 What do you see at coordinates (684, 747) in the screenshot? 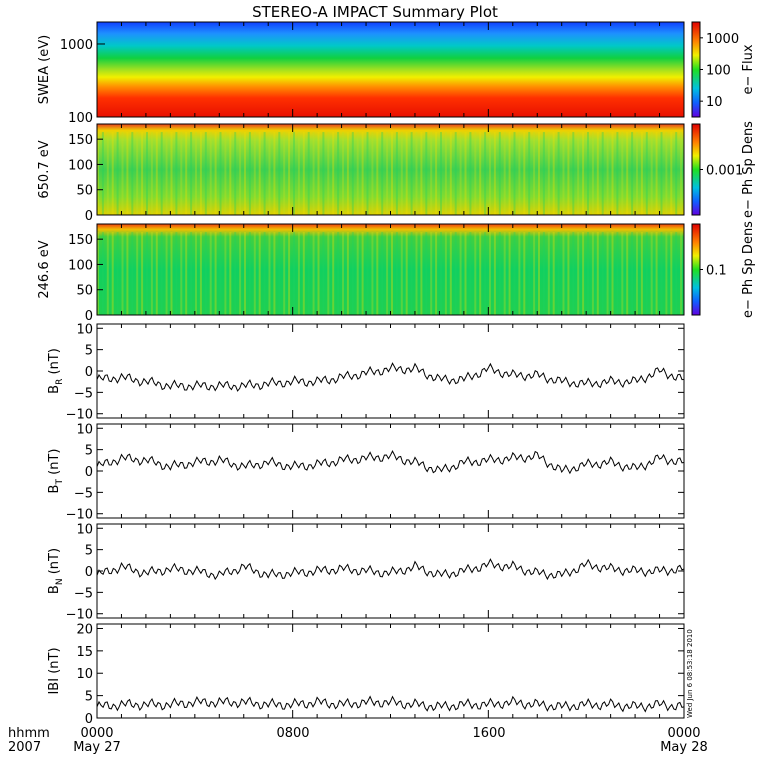
I see `date-tick-label: May 28` at bounding box center [684, 747].